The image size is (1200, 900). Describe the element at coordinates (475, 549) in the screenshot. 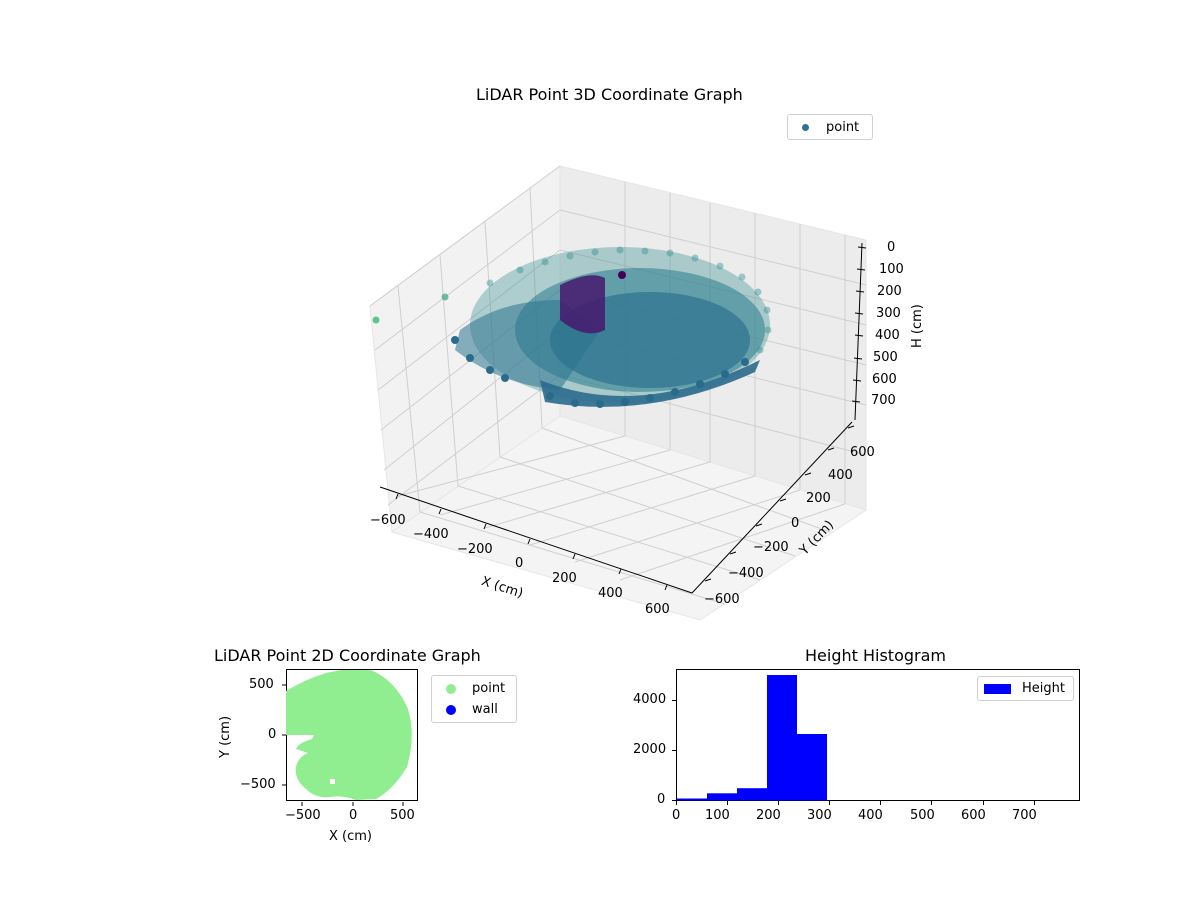

I see `x-tick-label: −200` at that location.